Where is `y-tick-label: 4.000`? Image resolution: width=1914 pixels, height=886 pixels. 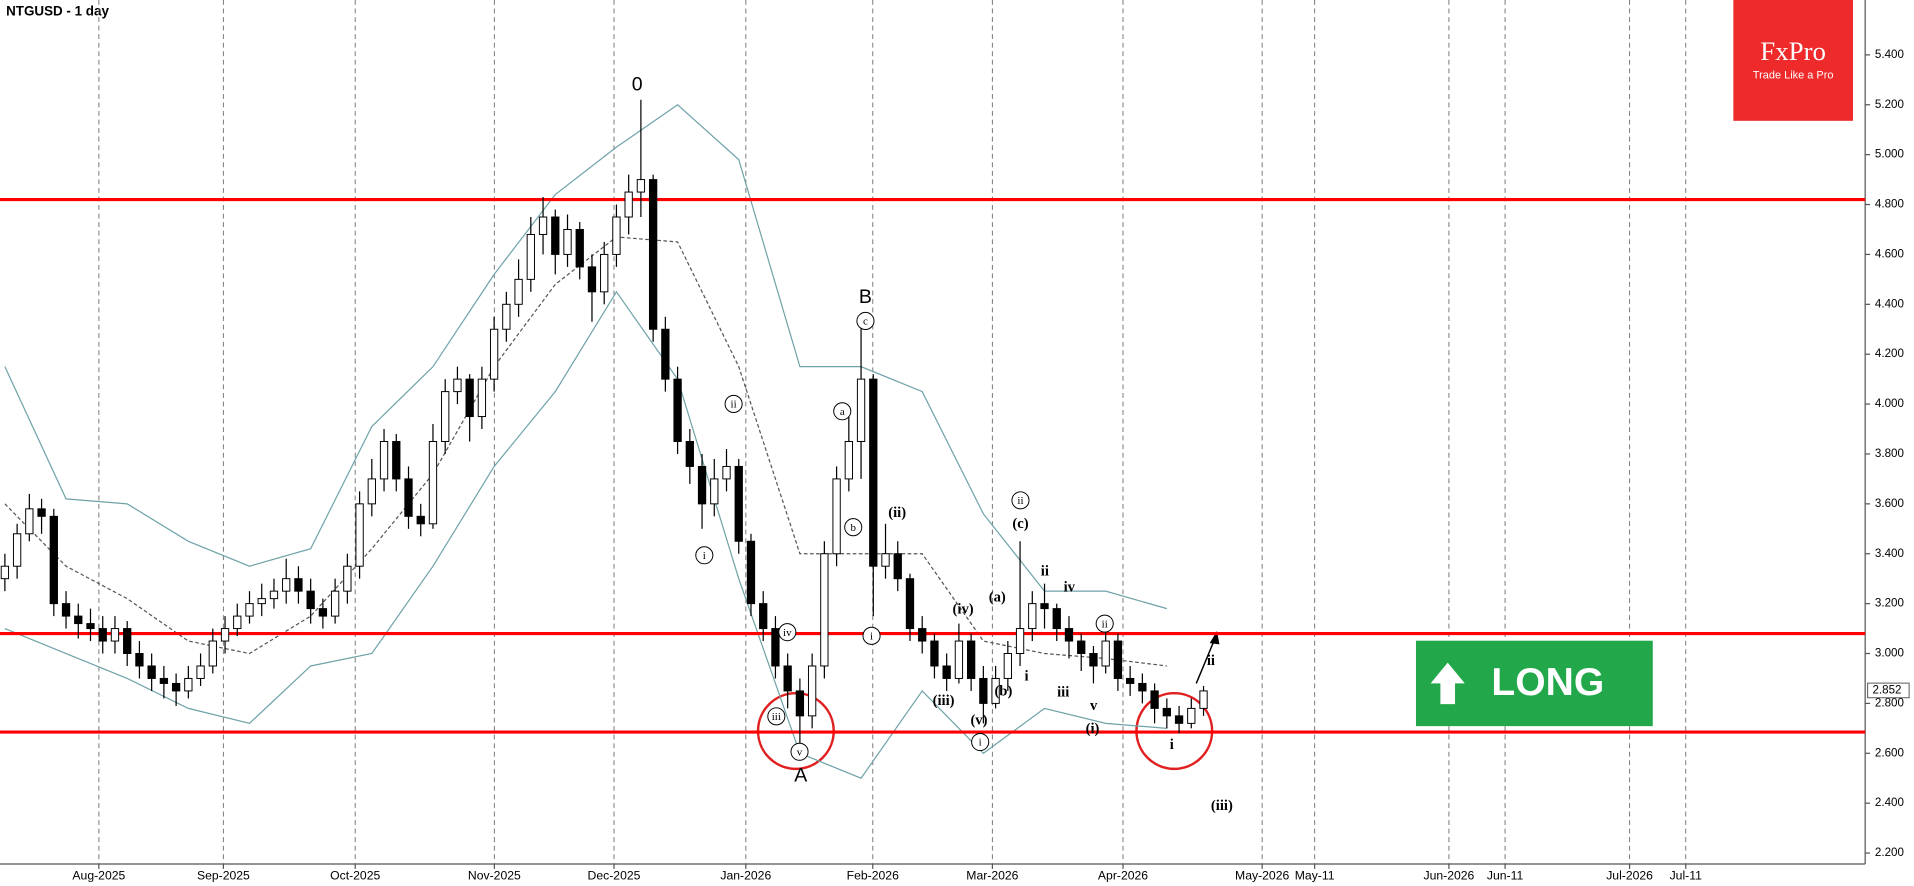 y-tick-label: 4.000 is located at coordinates (1889, 404).